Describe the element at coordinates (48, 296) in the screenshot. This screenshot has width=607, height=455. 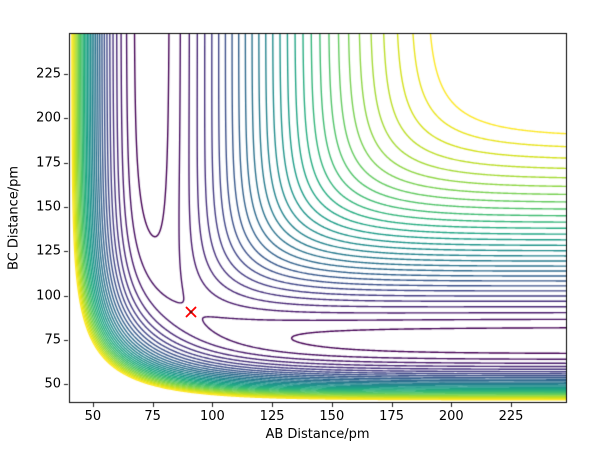
I see `y-tick-label: 100` at that location.